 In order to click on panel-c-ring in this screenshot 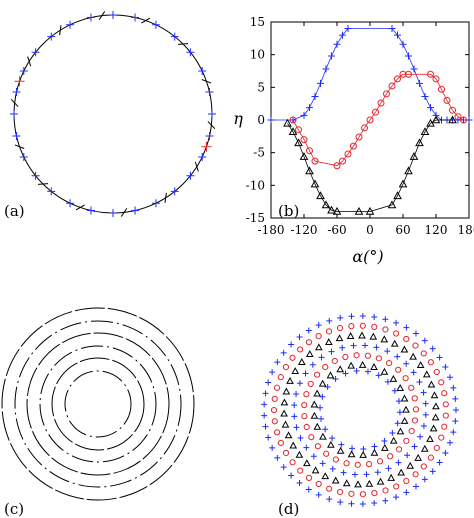, I will do `click(98, 404)`.